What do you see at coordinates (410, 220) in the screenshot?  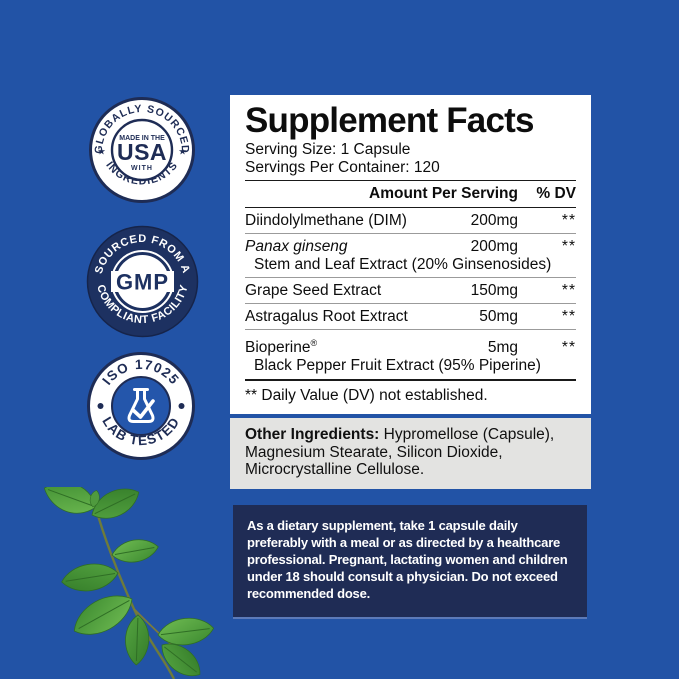 I see `table-row: Diindolylmethane (DIM) 200mg **` at bounding box center [410, 220].